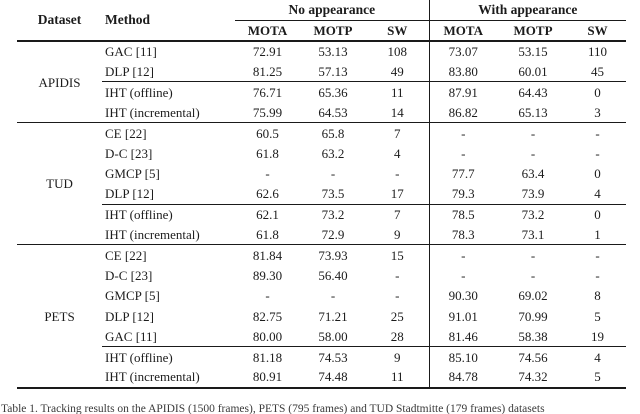 This screenshot has width=640, height=414. Describe the element at coordinates (321, 296) in the screenshot. I see `table-row: GMCP [5] - - - 90.30 69.02 8` at that location.